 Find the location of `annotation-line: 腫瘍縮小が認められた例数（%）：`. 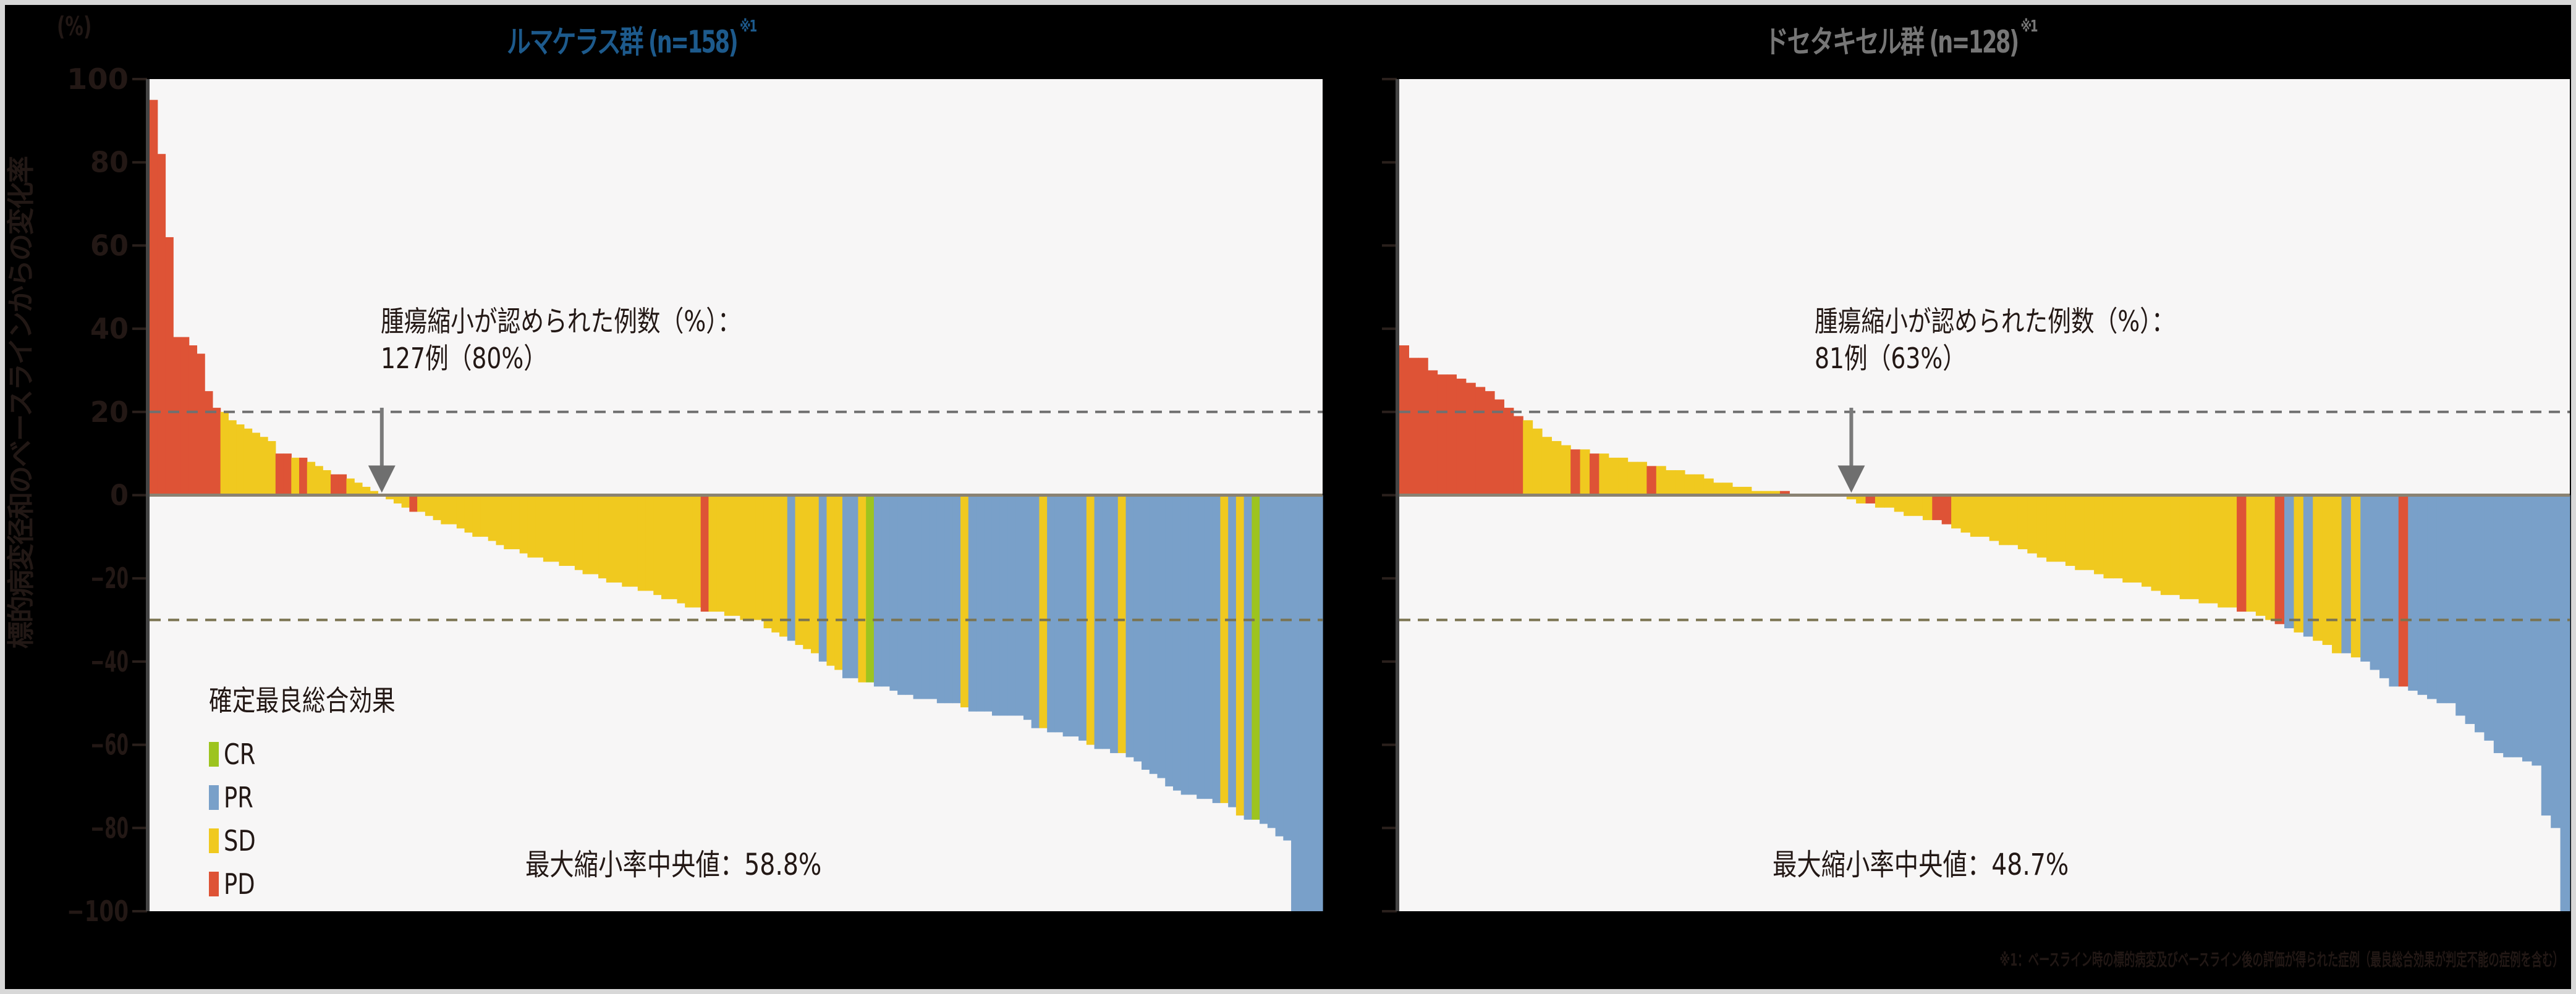

annotation-line: 腫瘍縮小が認められた例数（%）： is located at coordinates (561, 321).